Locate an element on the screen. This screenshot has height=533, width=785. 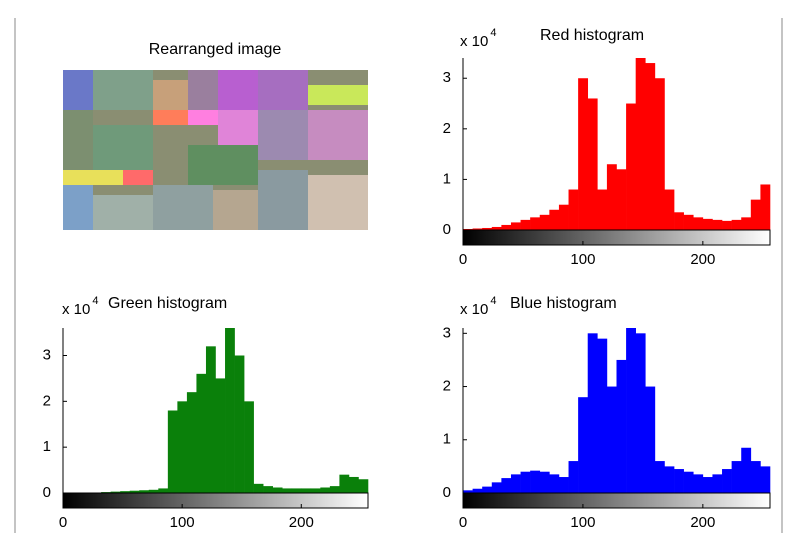
chart-title: Blue histogram is located at coordinates (563, 303).